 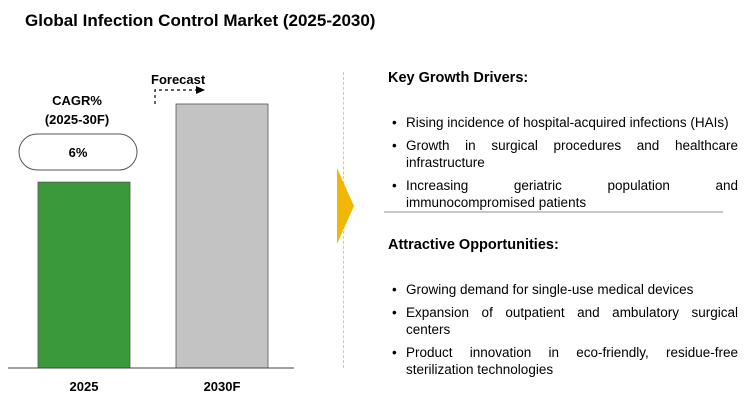 I want to click on x-tick-label-2025: 2025, so click(x=84, y=386).